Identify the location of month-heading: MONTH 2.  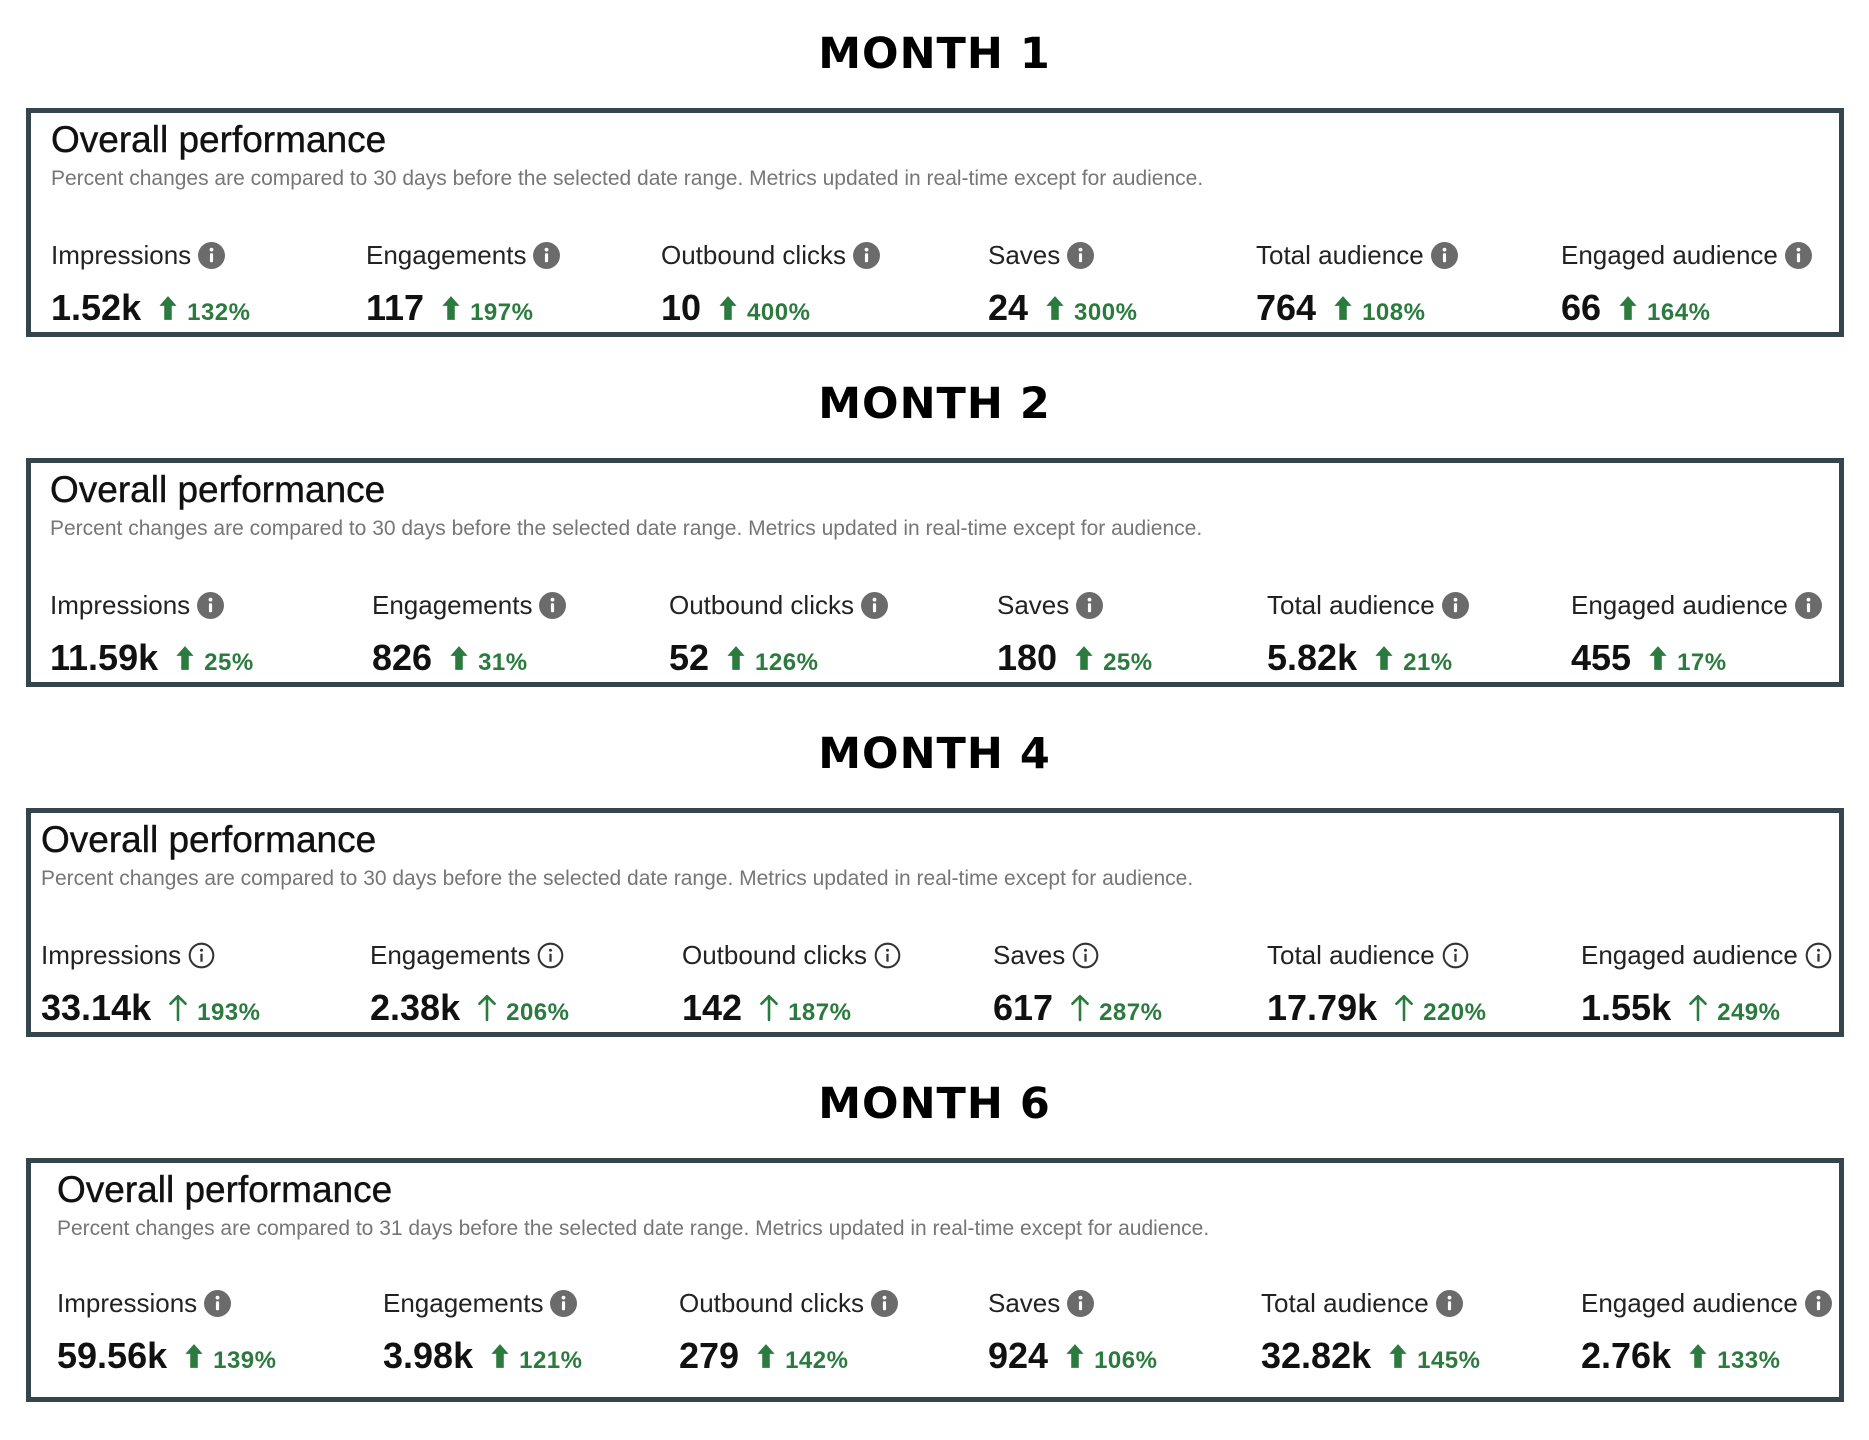
(934, 404).